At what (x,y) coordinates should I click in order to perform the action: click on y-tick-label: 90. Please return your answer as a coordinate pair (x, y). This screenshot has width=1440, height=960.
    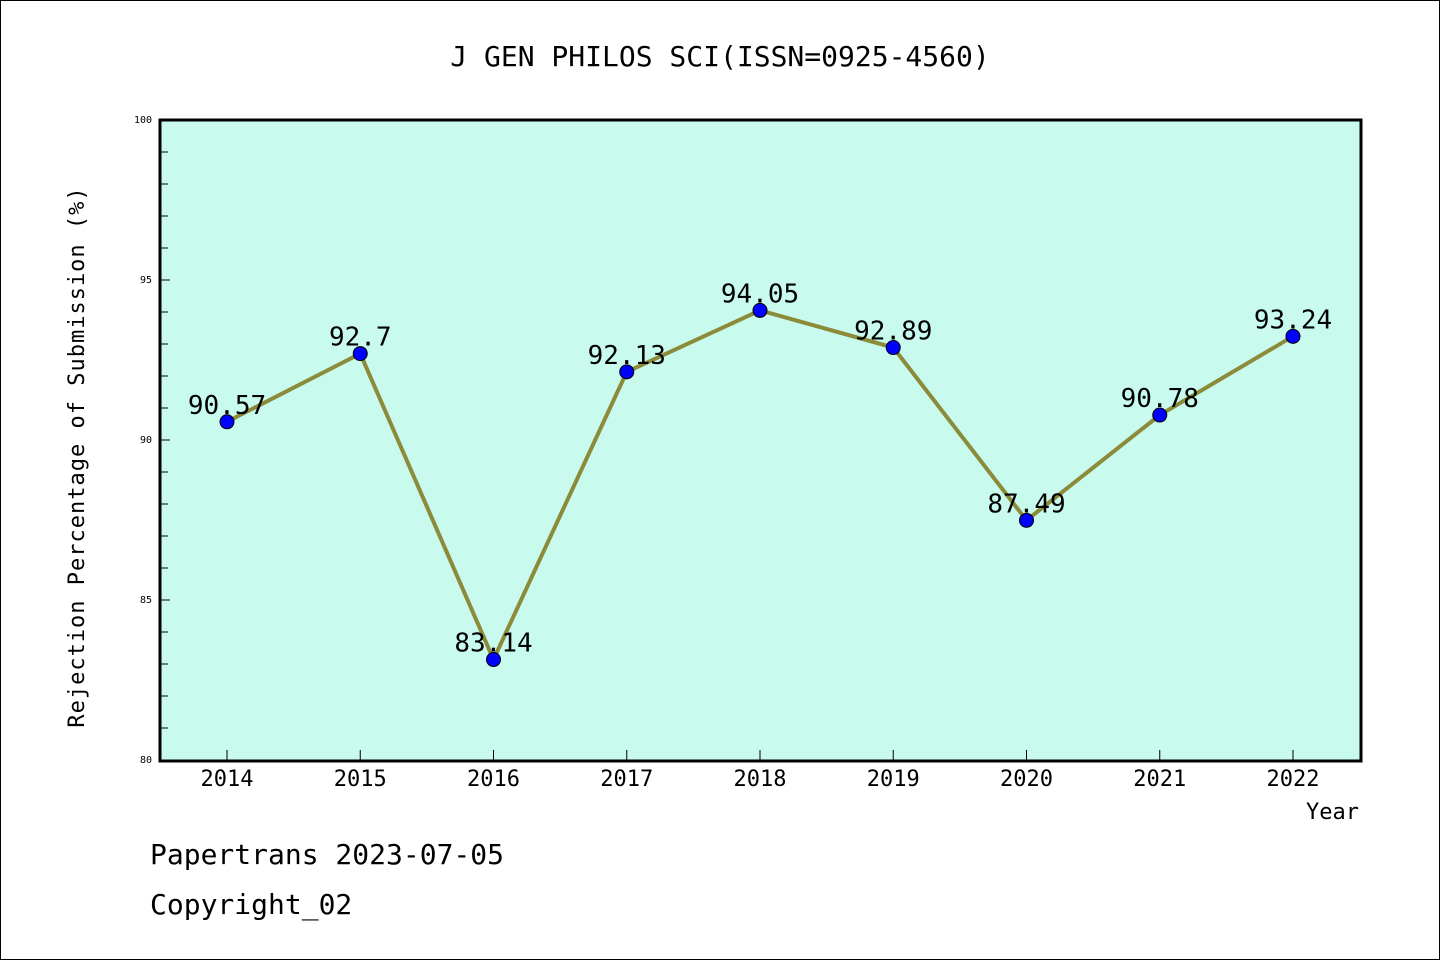
    Looking at the image, I should click on (146, 440).